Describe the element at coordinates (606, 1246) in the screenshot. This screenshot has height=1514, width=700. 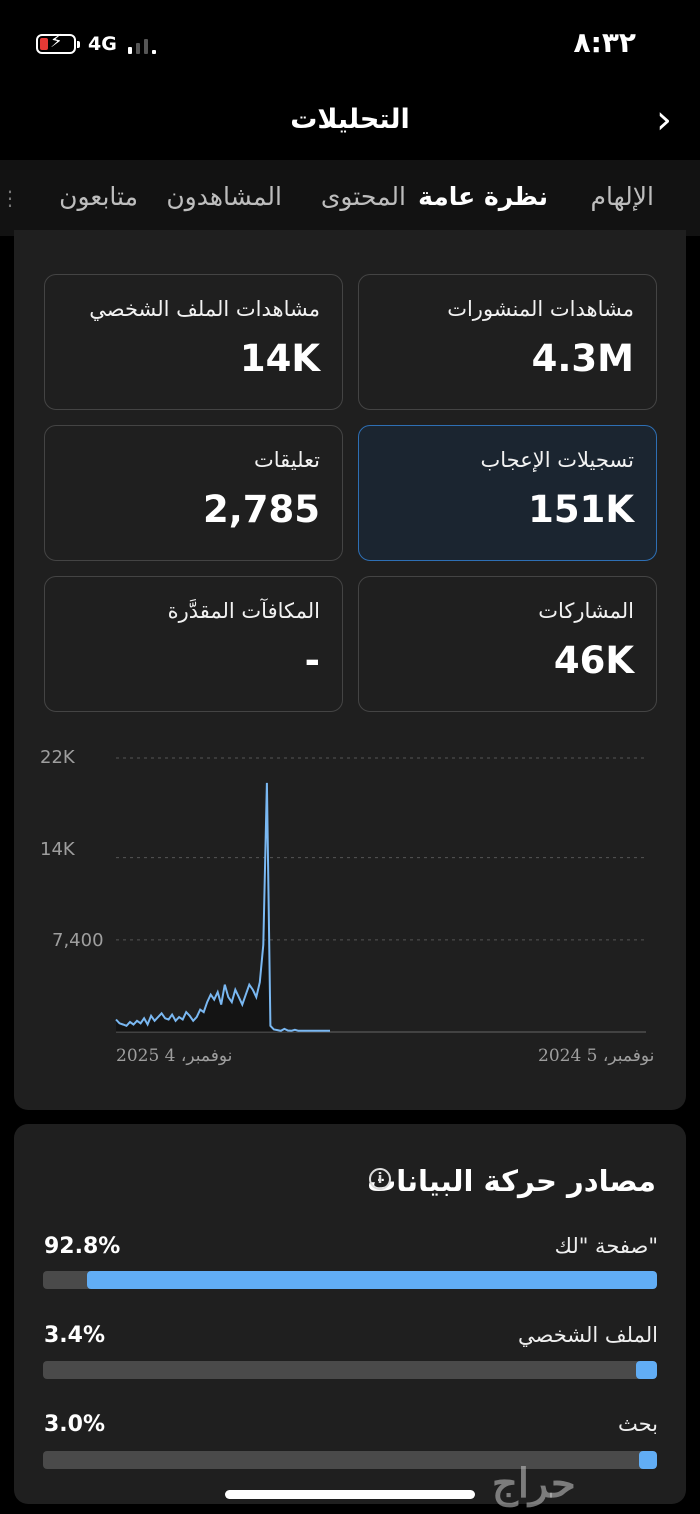
I see `source-label: صفحة "لك"` at that location.